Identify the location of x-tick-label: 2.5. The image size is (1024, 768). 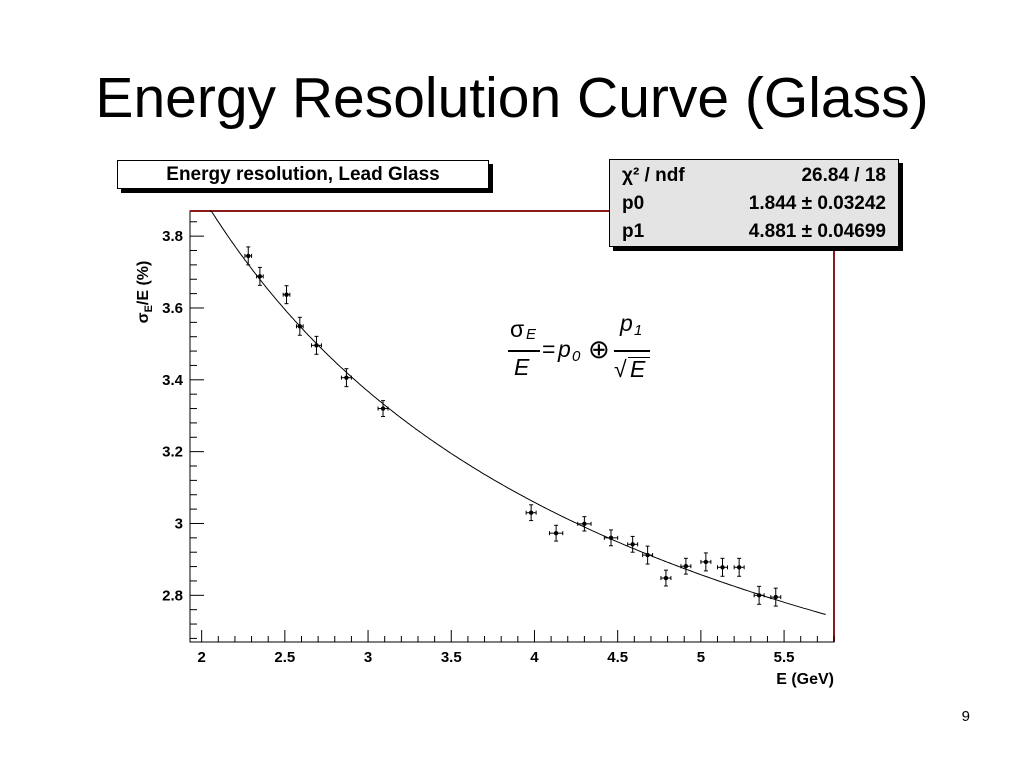
(284, 657).